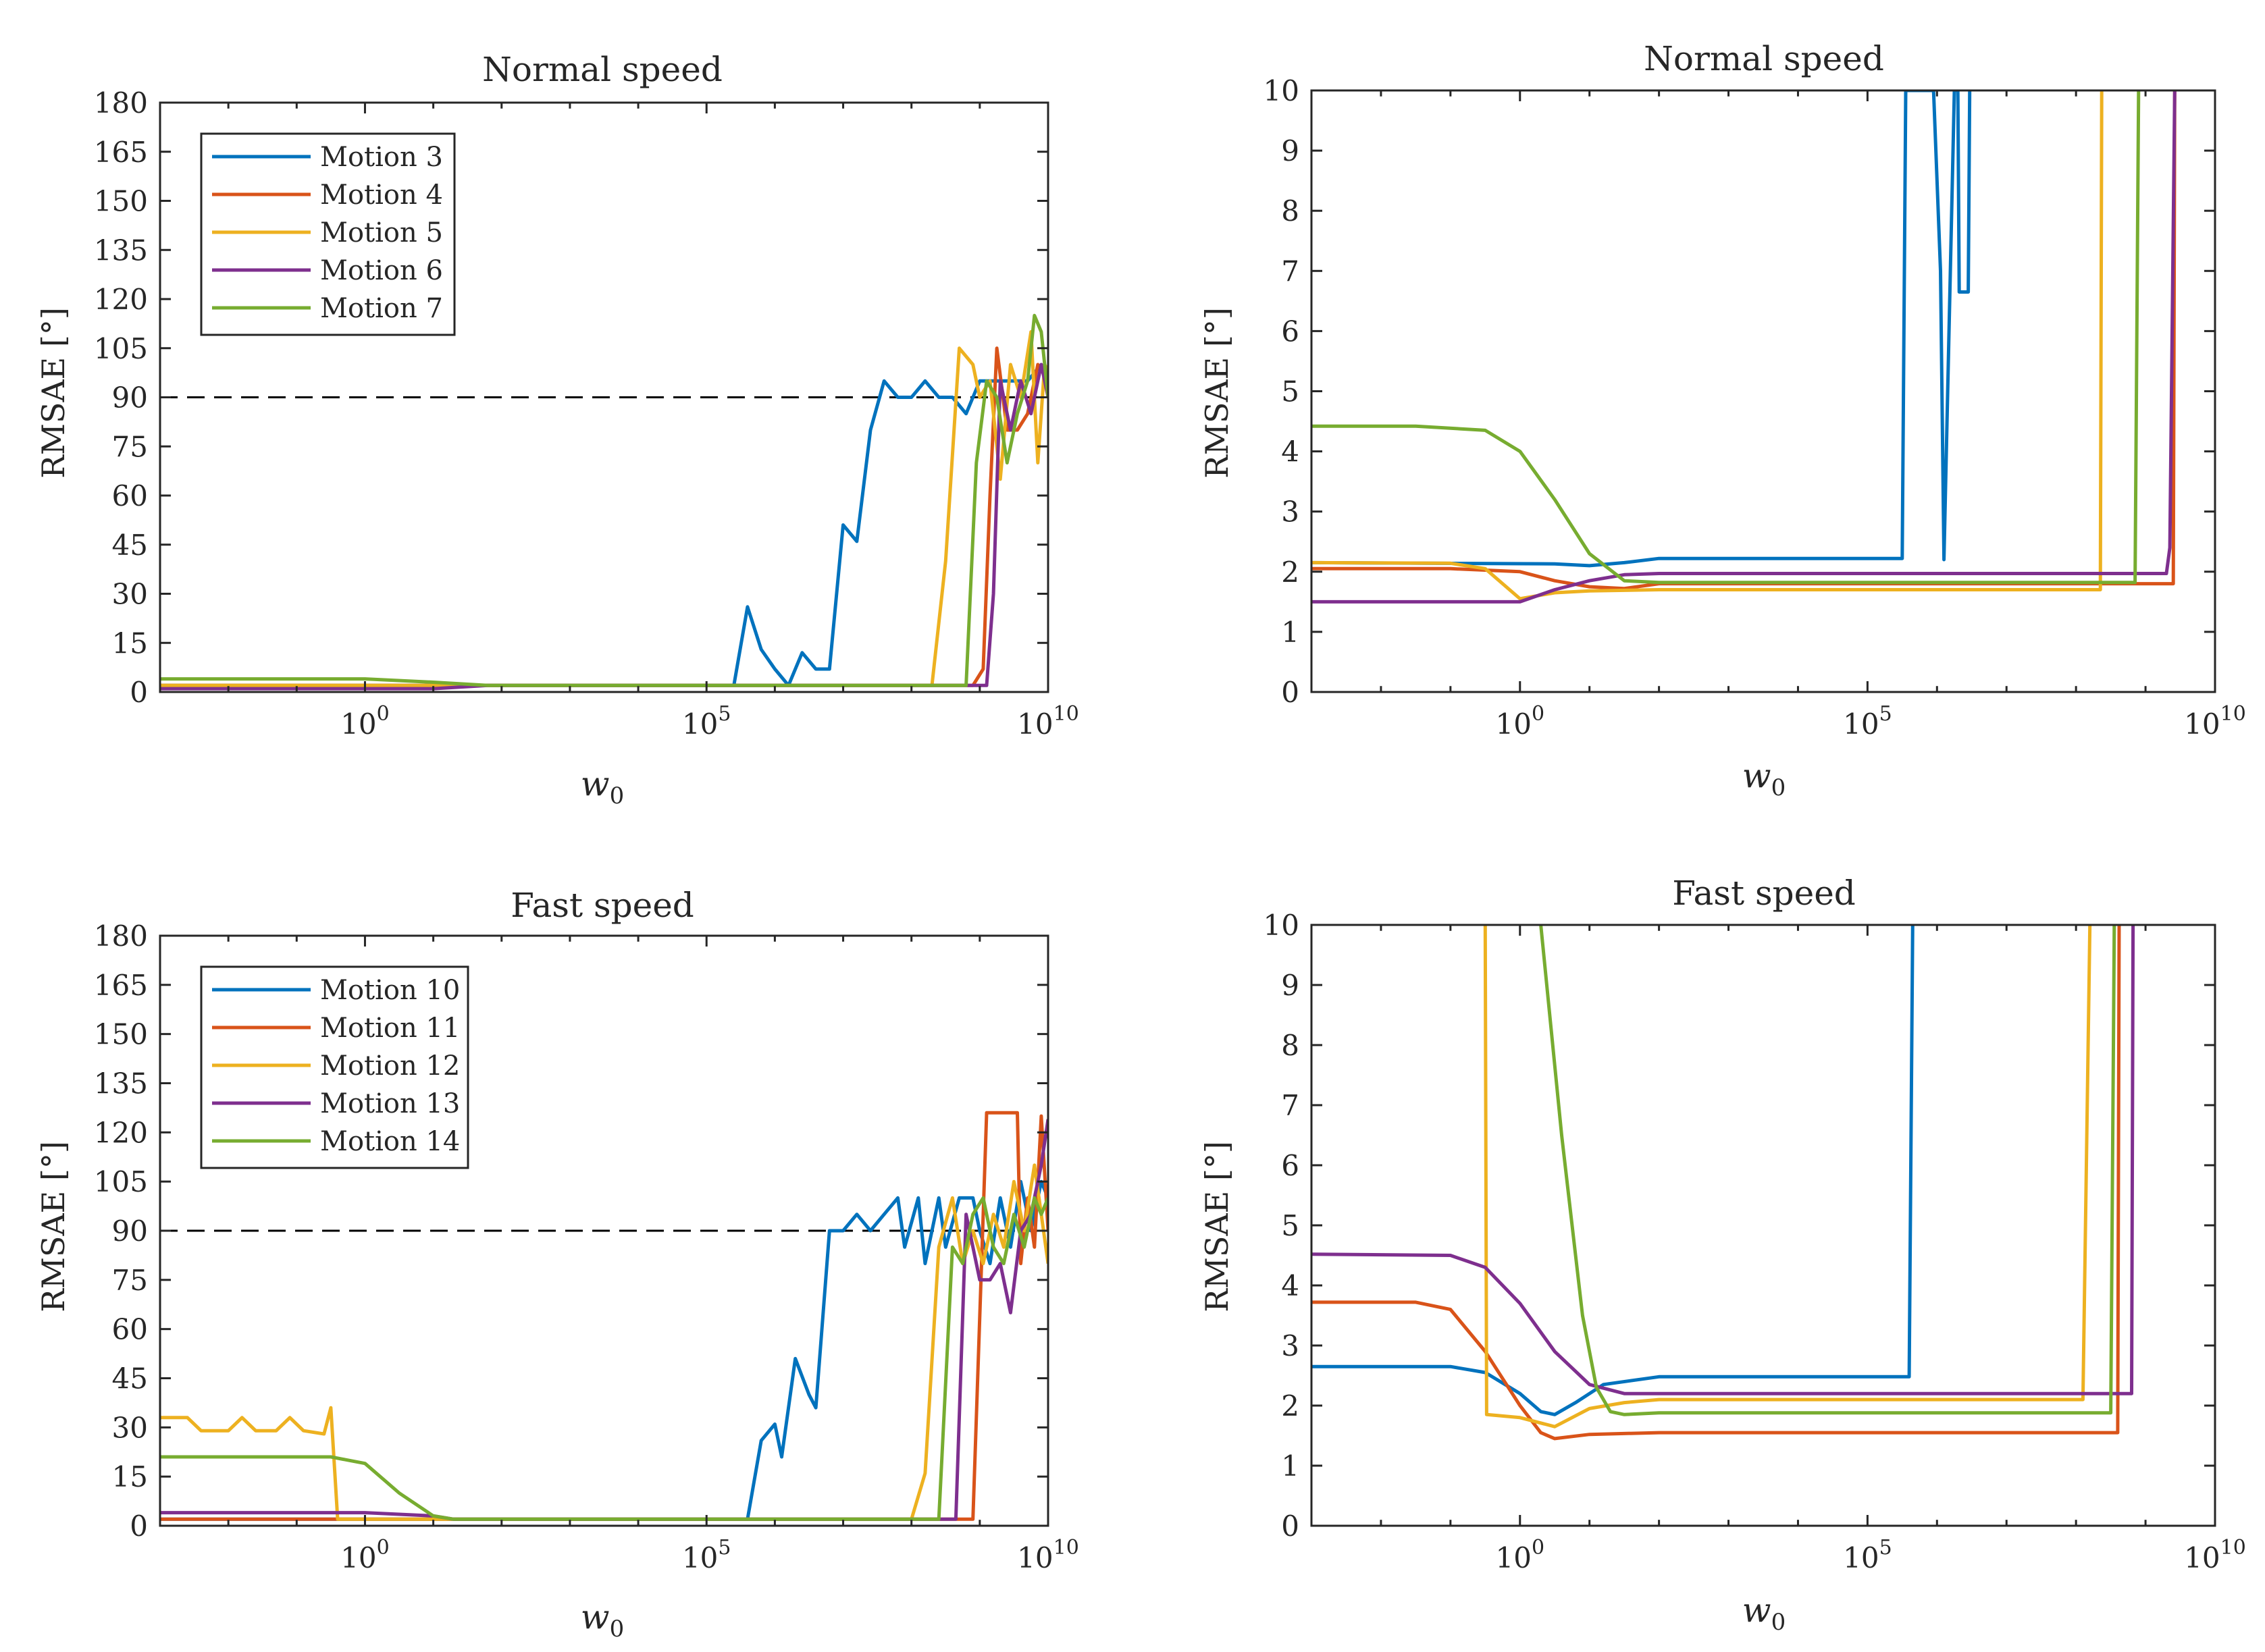 The image size is (2265, 1652). Describe the element at coordinates (381, 195) in the screenshot. I see `legend-label: Motion 4` at that location.